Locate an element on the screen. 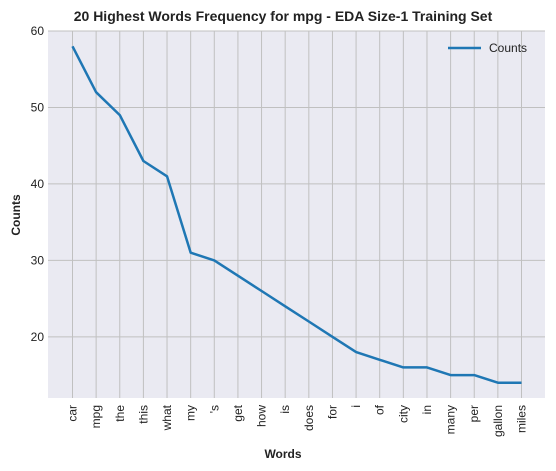 Image resolution: width=556 pixels, height=471 pixels. x-tick-label: for is located at coordinates (332, 412).